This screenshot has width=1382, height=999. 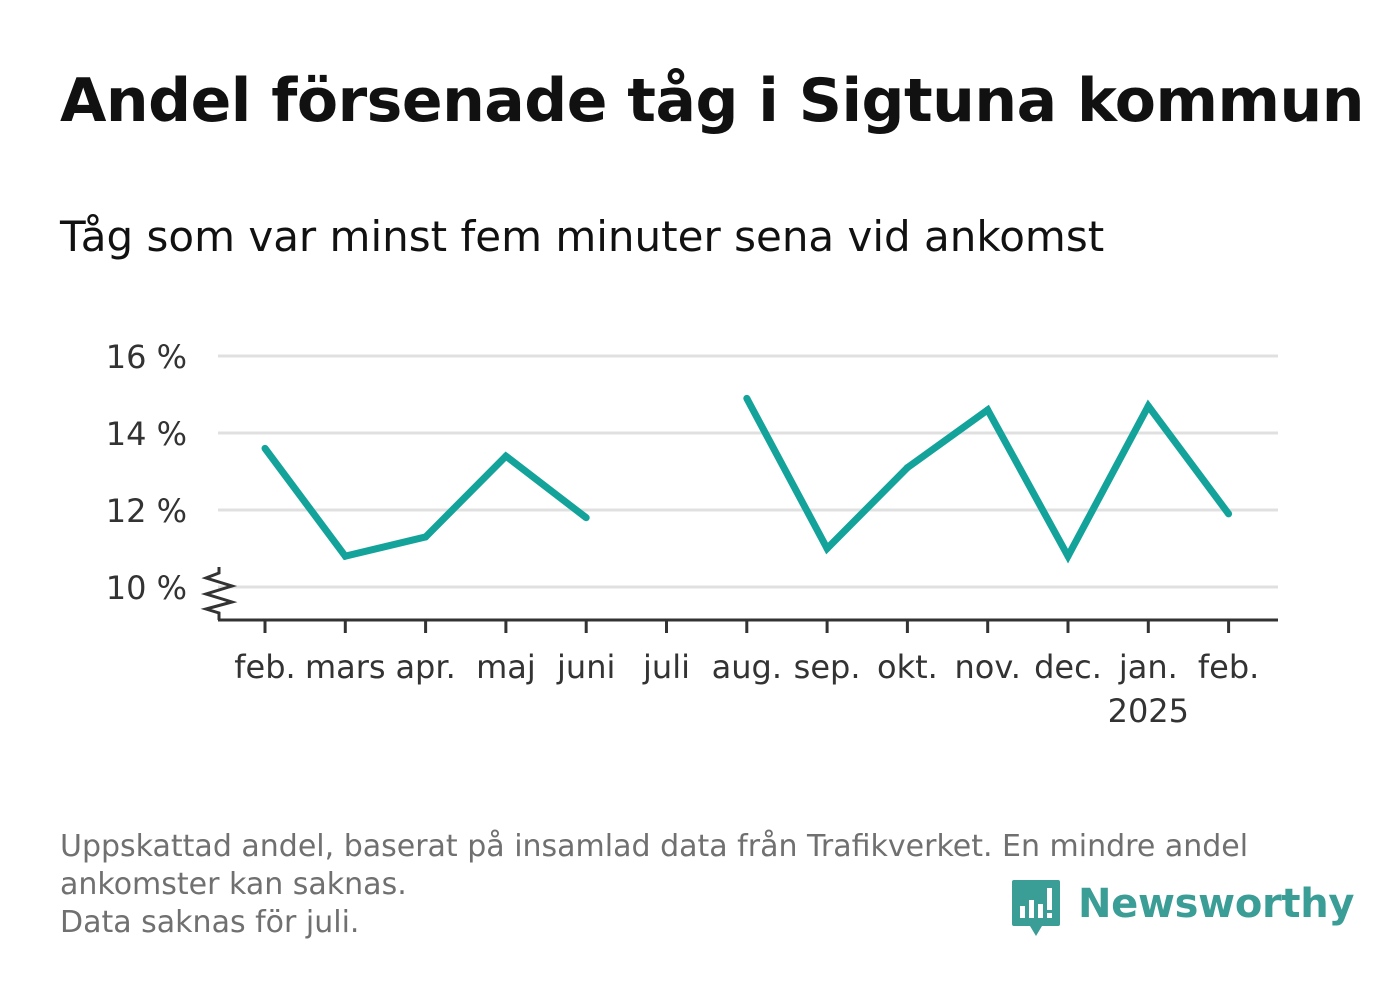 What do you see at coordinates (146, 357) in the screenshot?
I see `y-tick-label: 16 %` at bounding box center [146, 357].